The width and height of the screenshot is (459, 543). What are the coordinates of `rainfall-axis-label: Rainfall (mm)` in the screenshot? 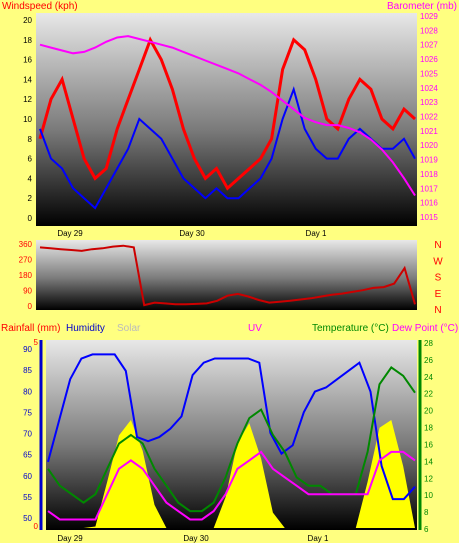 It's located at (30, 328).